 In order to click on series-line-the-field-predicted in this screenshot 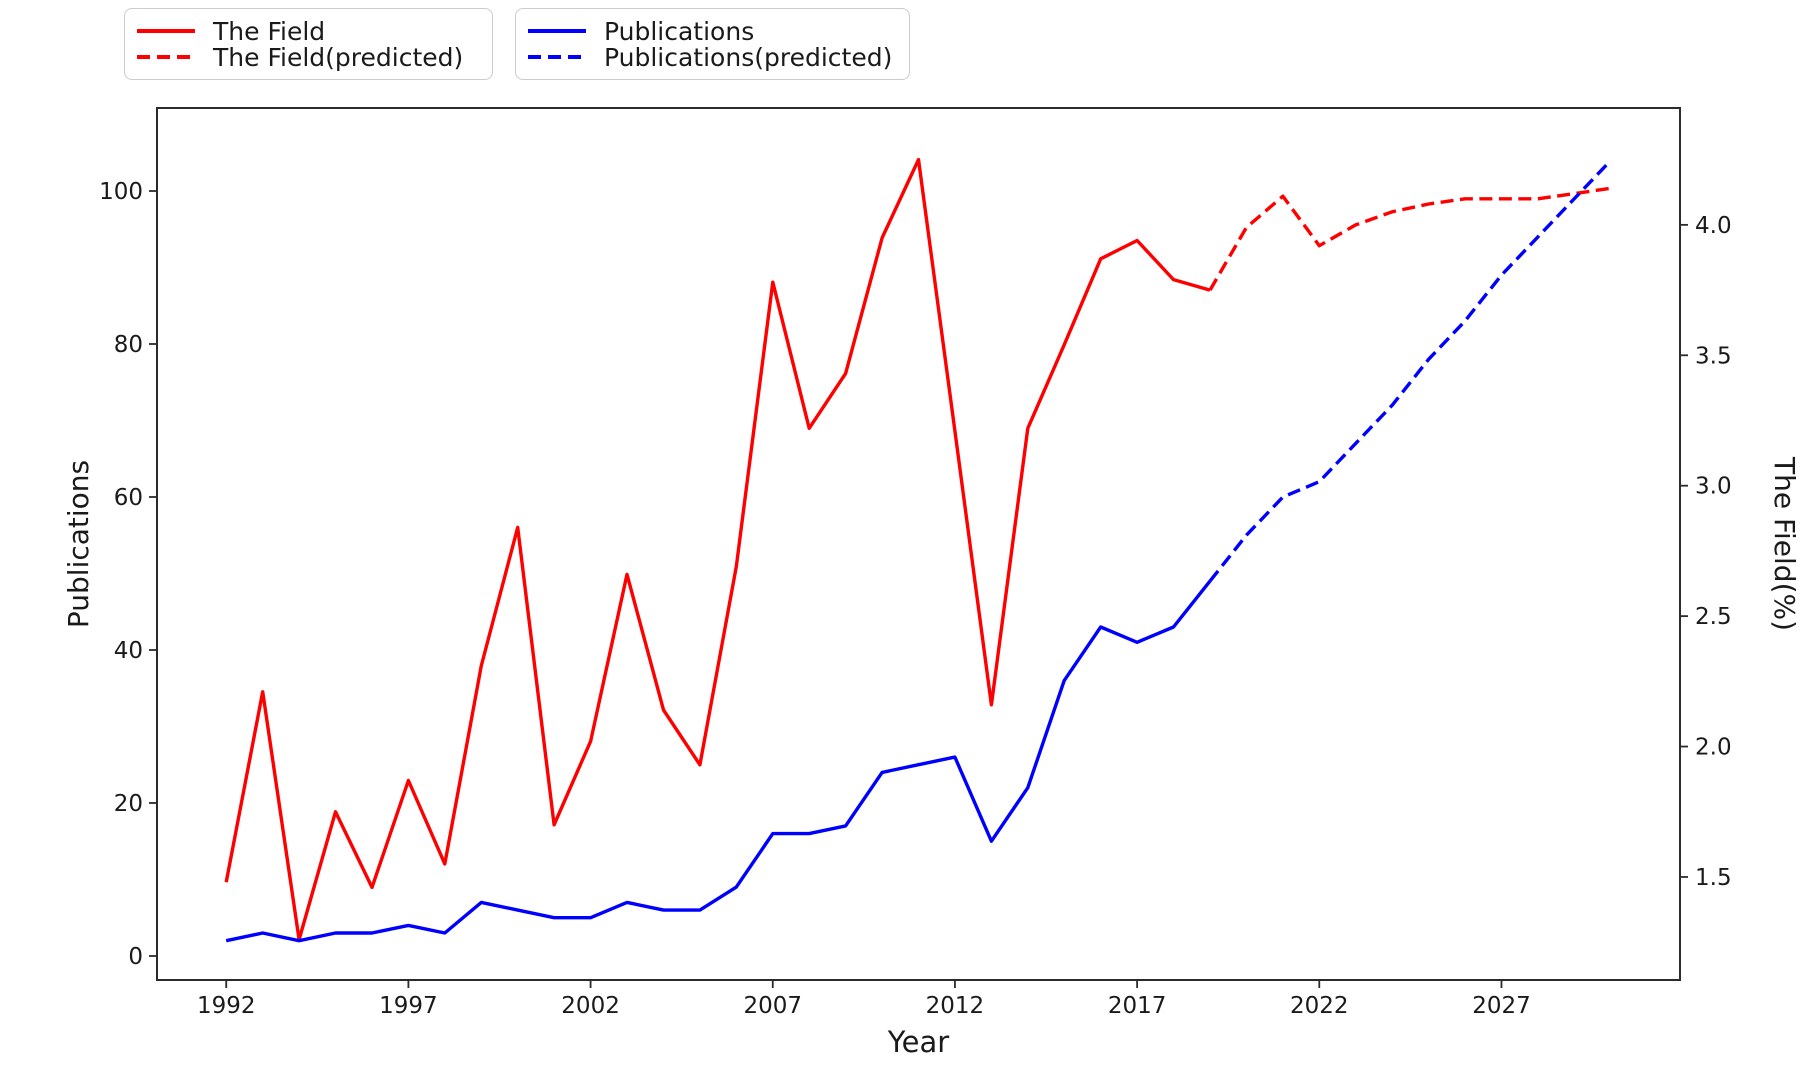, I will do `click(1410, 238)`.